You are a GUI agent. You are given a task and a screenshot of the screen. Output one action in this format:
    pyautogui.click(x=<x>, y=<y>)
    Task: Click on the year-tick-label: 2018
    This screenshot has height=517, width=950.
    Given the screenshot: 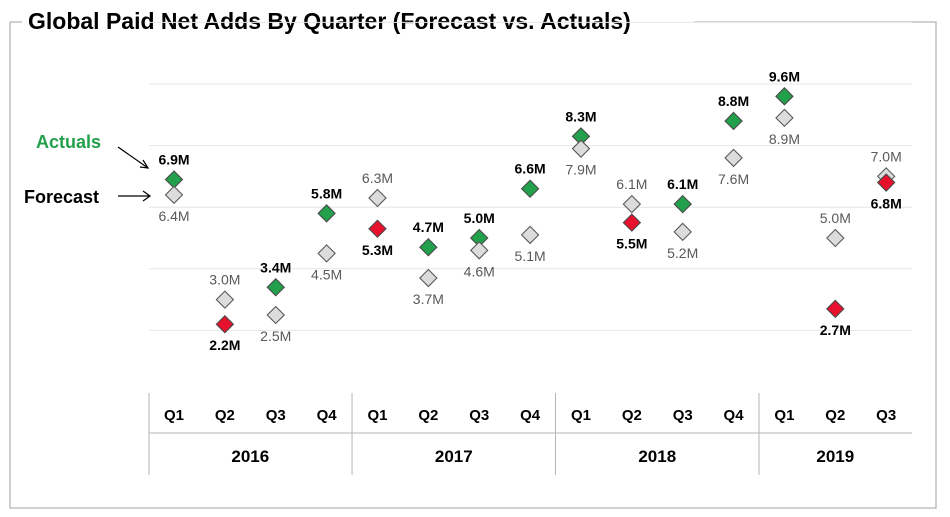 What is the action you would take?
    pyautogui.click(x=657, y=456)
    